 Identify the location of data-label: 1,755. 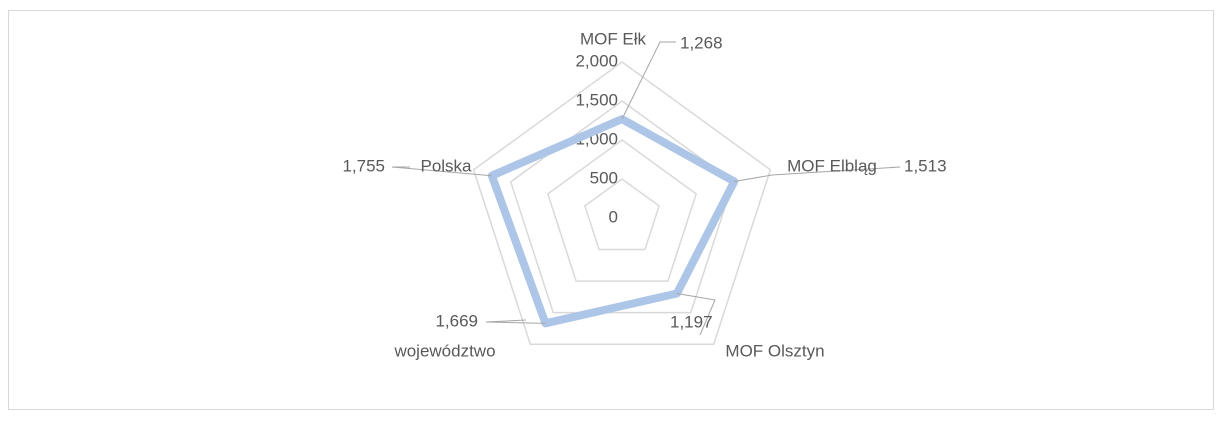
(363, 165).